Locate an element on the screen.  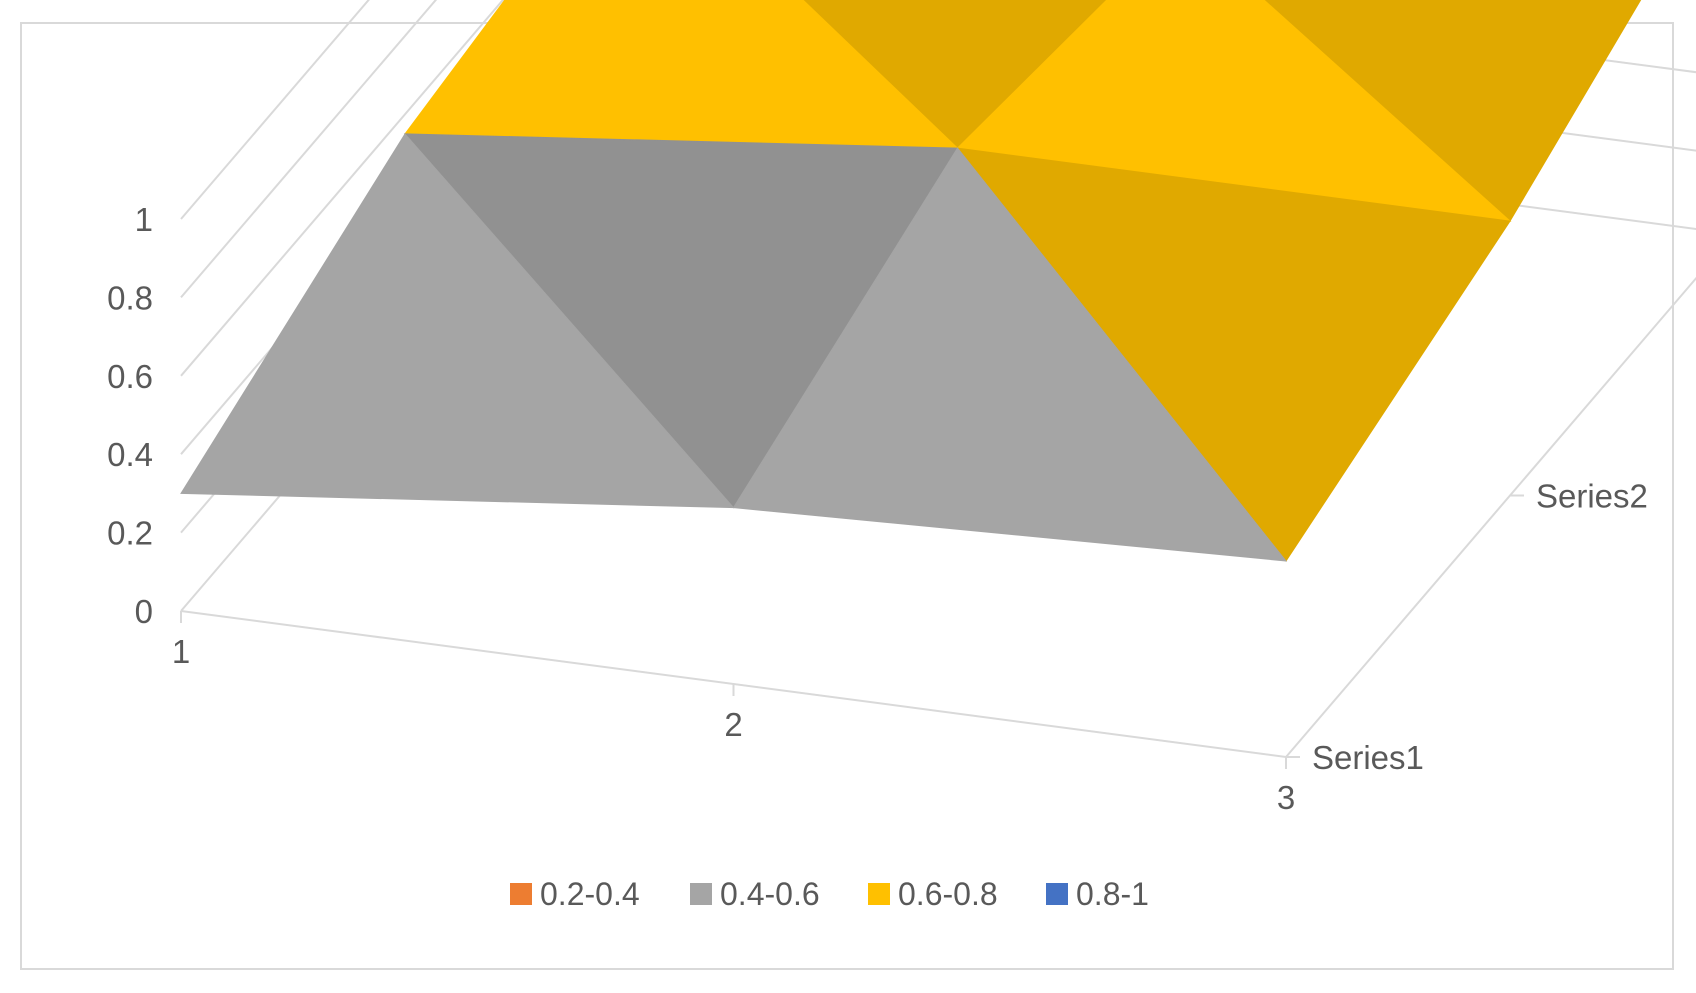
legend: 0.2-0.4 0.4-0.6 0.6-0.8 0.8-1 is located at coordinates (829, 894).